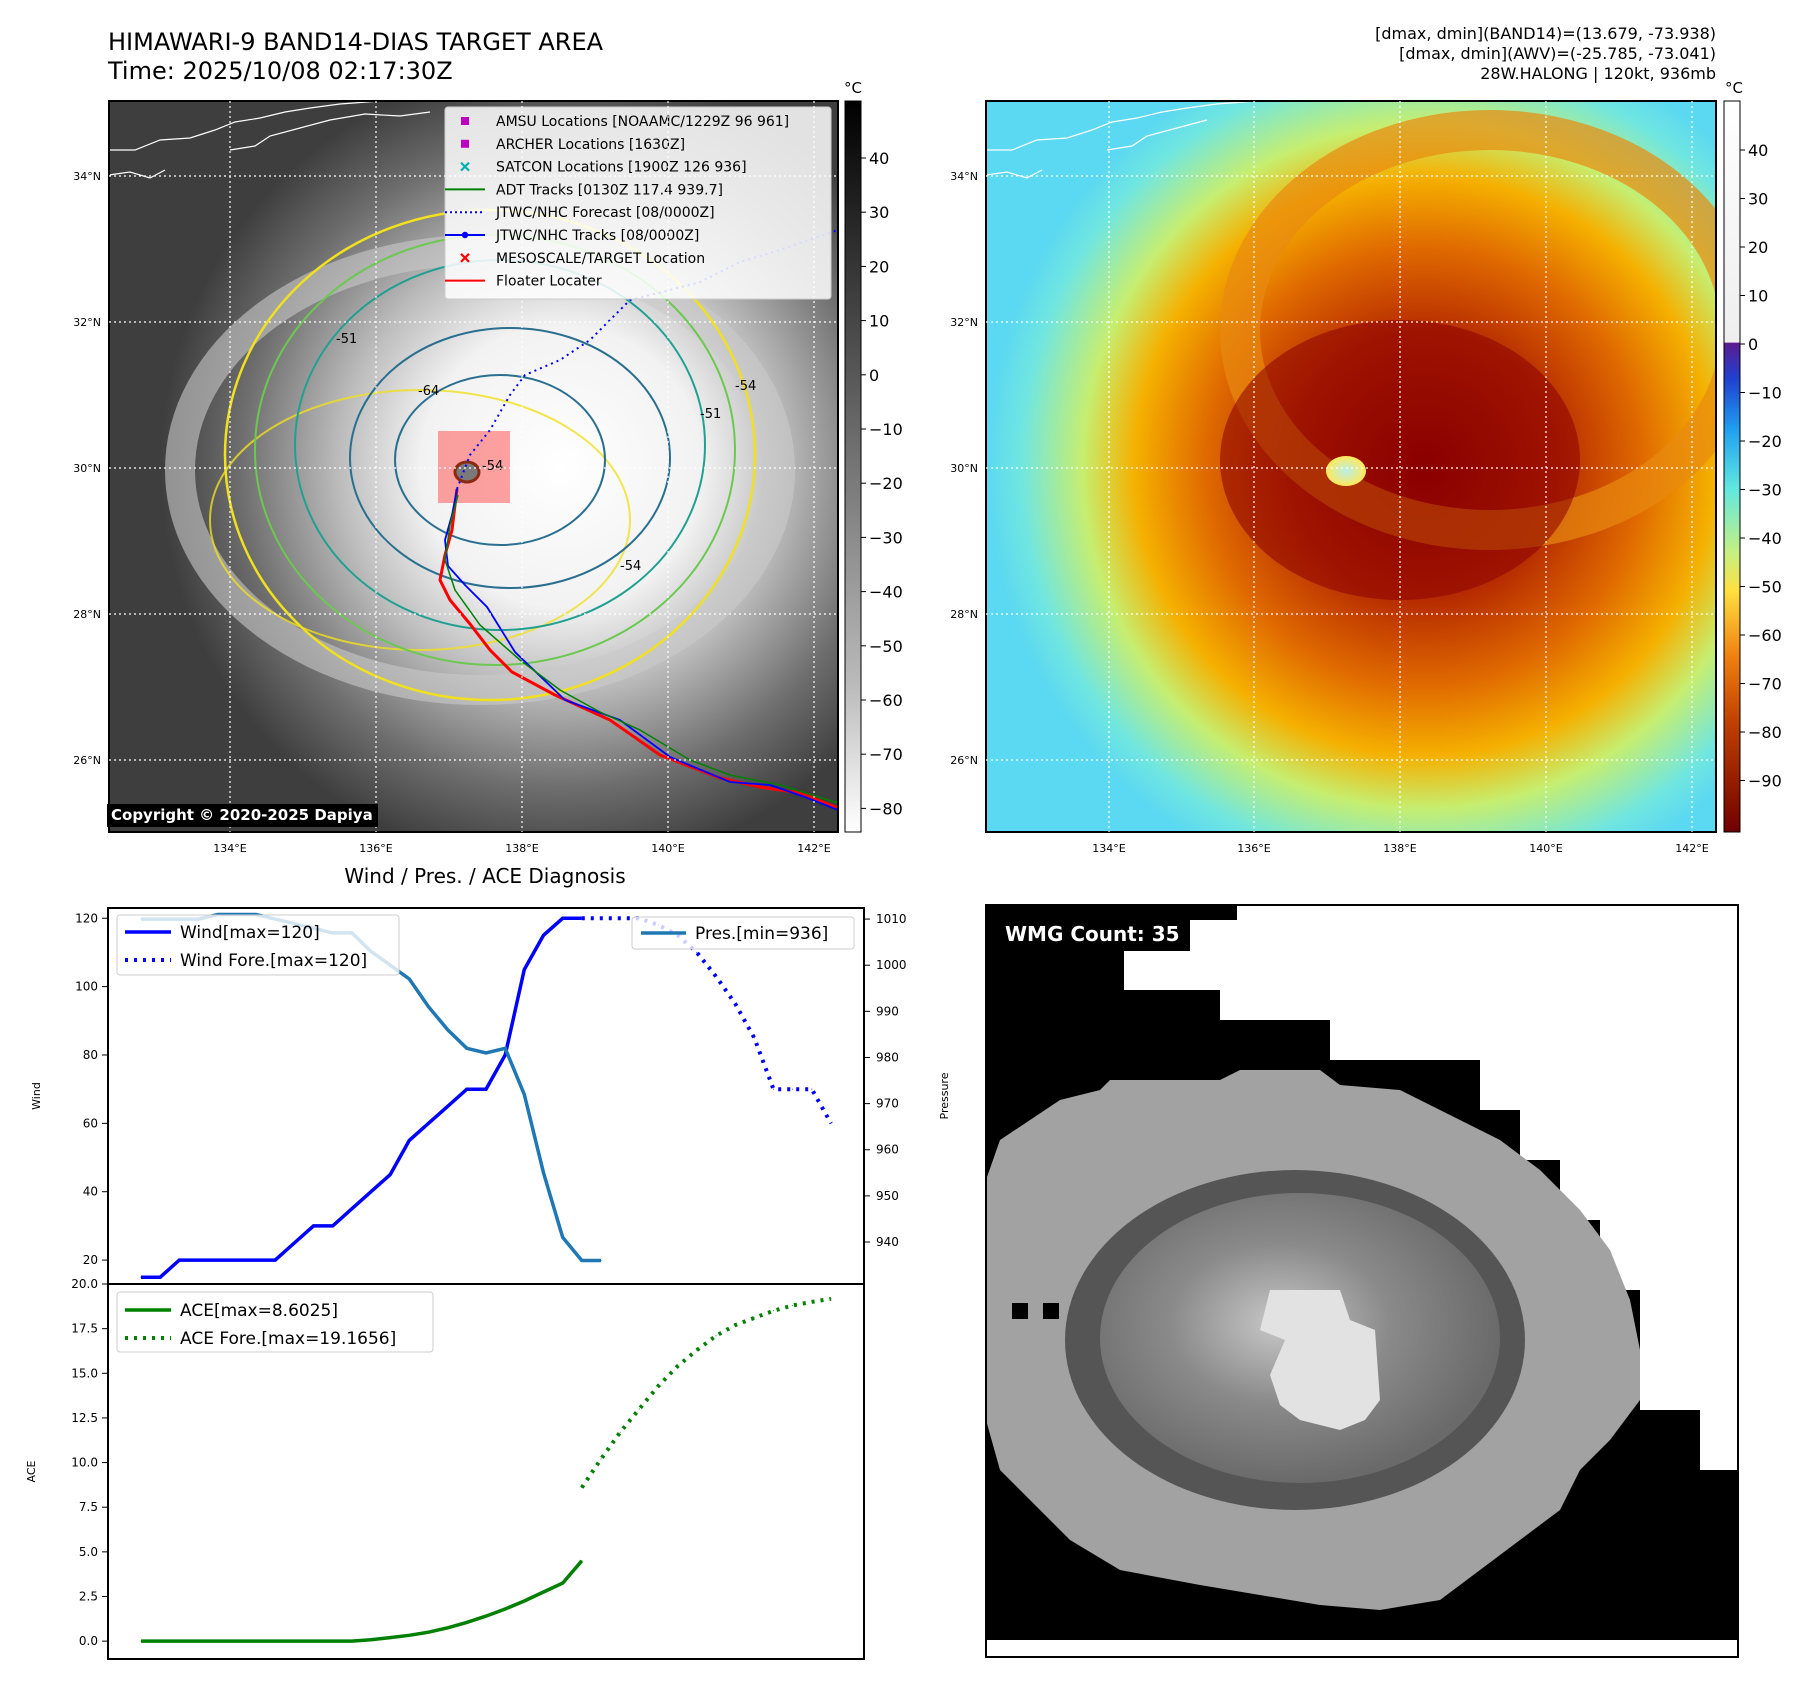 Image resolution: width=1801 pixels, height=1690 pixels. Describe the element at coordinates (88, 1552) in the screenshot. I see `y-tick-label: 5.0` at that location.